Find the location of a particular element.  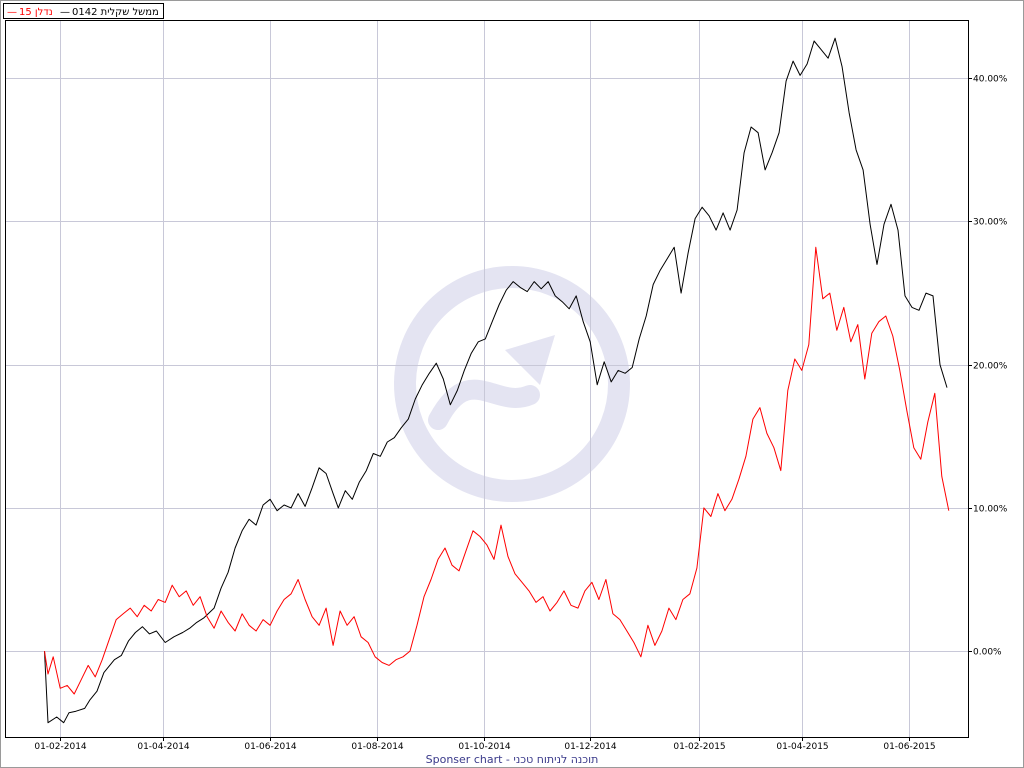

x-tick-label: 01-10-2014 is located at coordinates (484, 747).